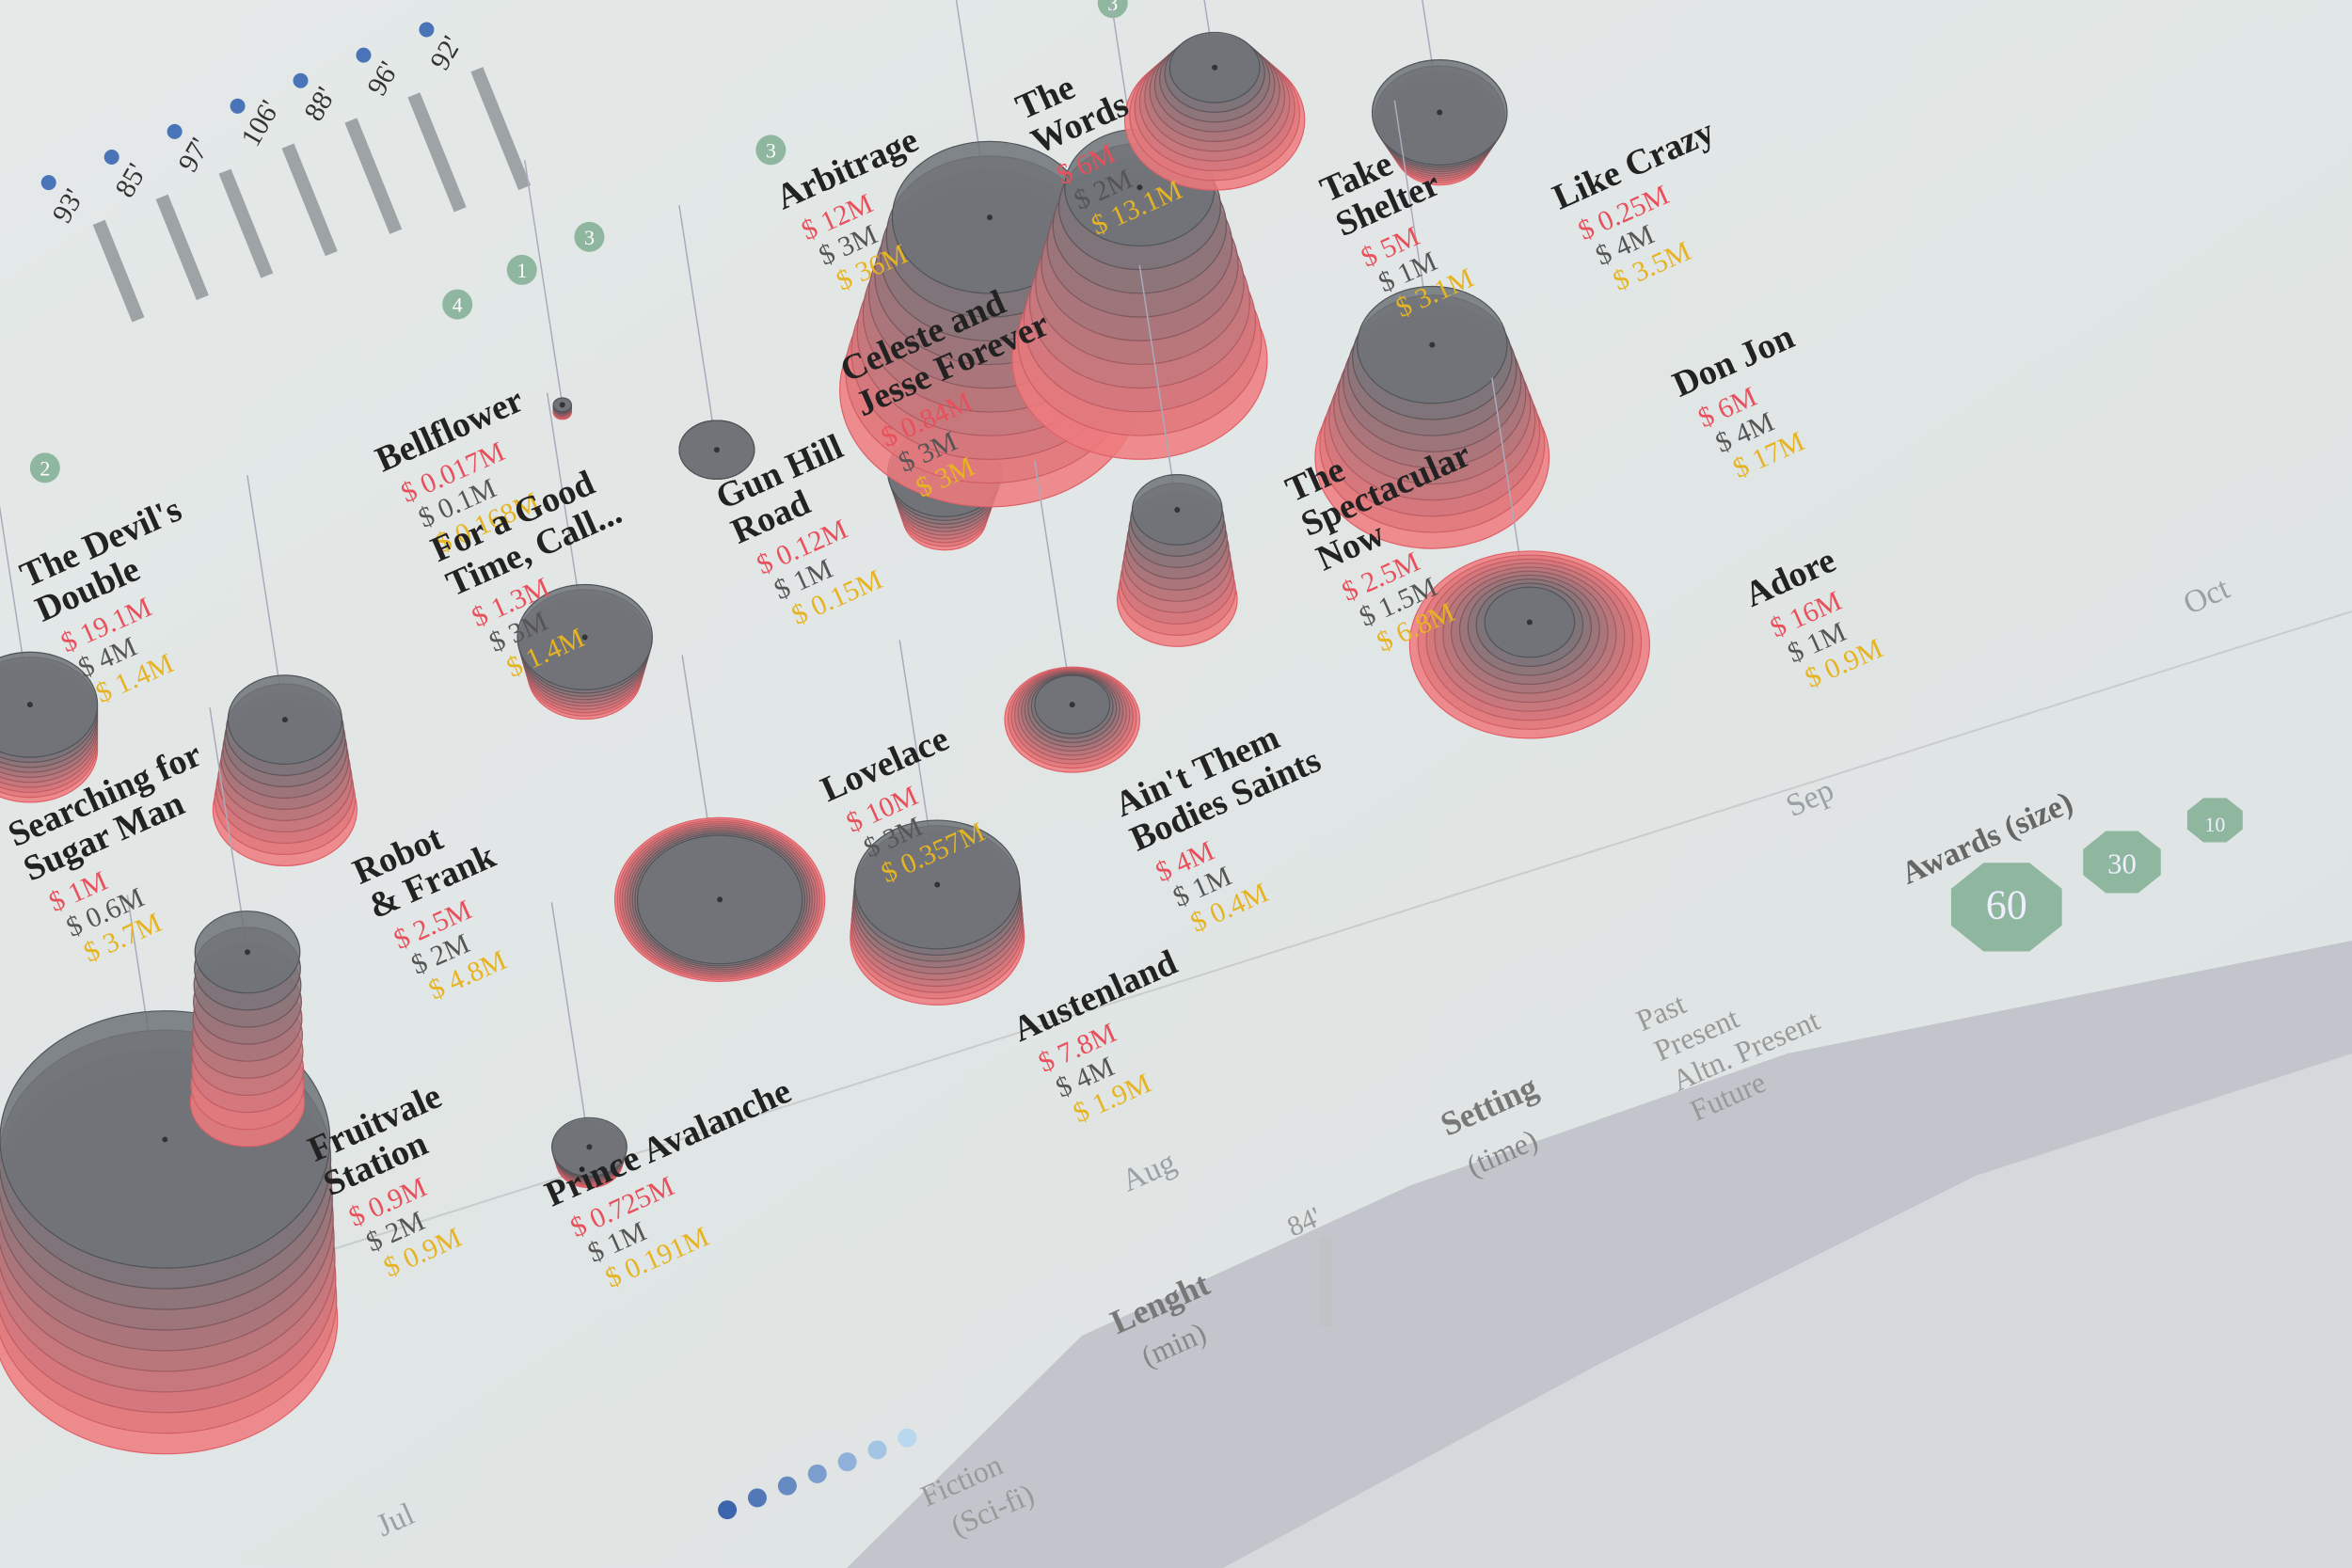 Image resolution: width=2352 pixels, height=1568 pixels. What do you see at coordinates (49, 704) in the screenshot?
I see `film-cylinder-layer` at bounding box center [49, 704].